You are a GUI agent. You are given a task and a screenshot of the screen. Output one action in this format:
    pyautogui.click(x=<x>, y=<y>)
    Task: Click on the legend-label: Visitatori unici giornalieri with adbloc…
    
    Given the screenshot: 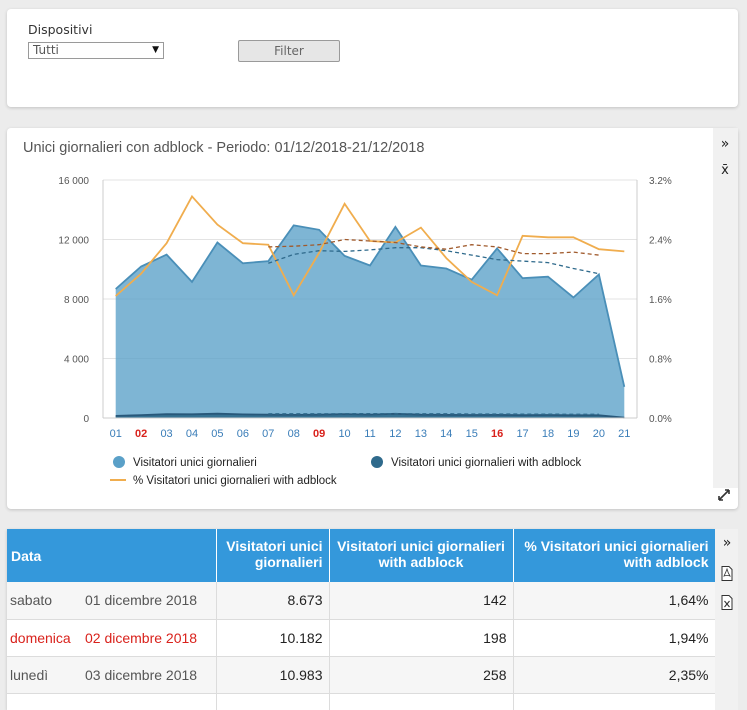 What is the action you would take?
    pyautogui.click(x=486, y=463)
    